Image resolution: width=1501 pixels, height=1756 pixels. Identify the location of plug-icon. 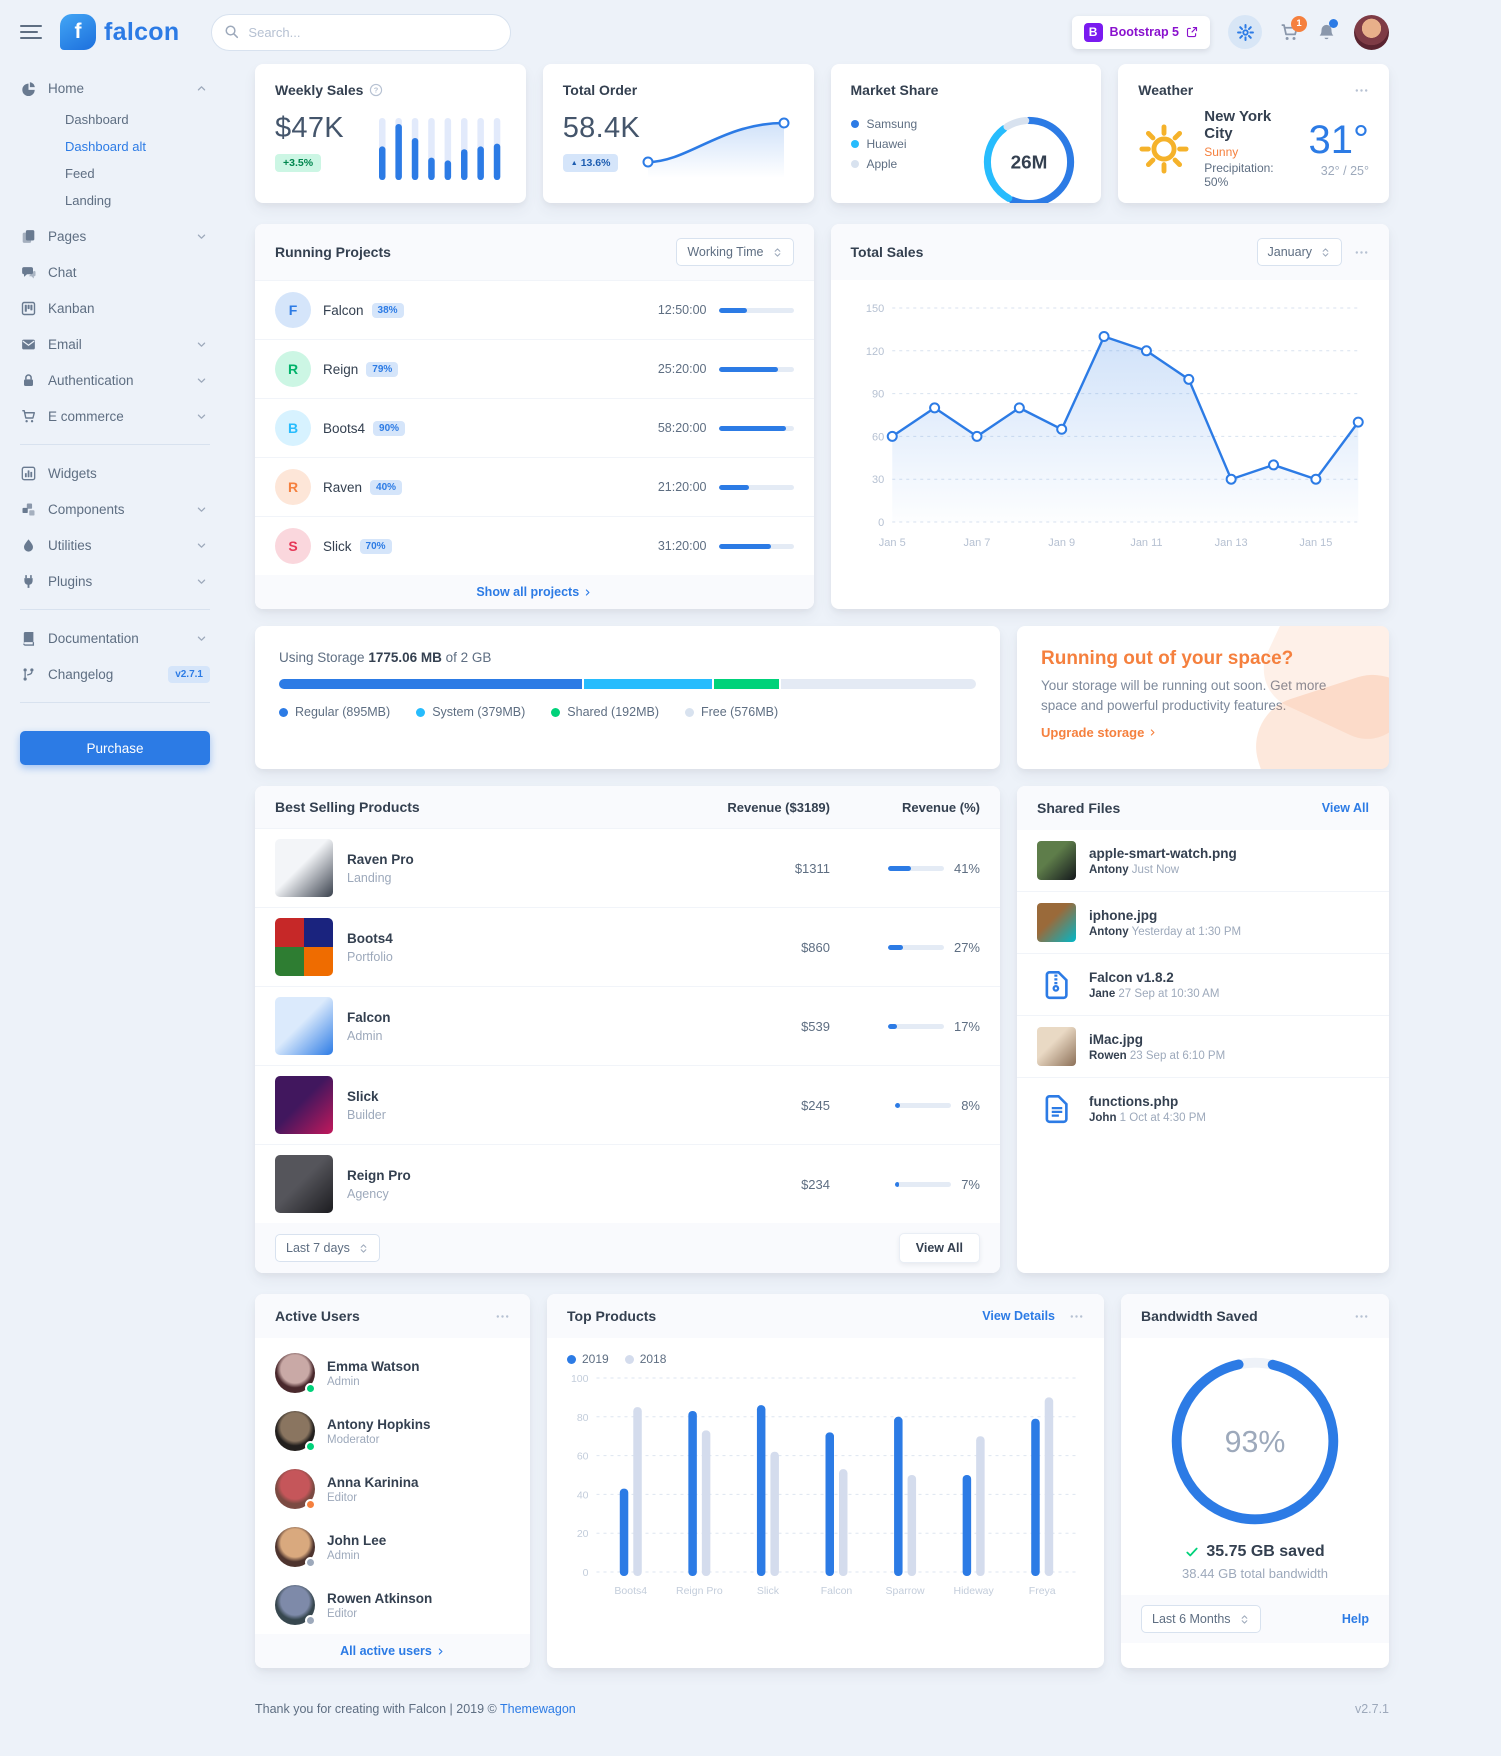
(28, 581).